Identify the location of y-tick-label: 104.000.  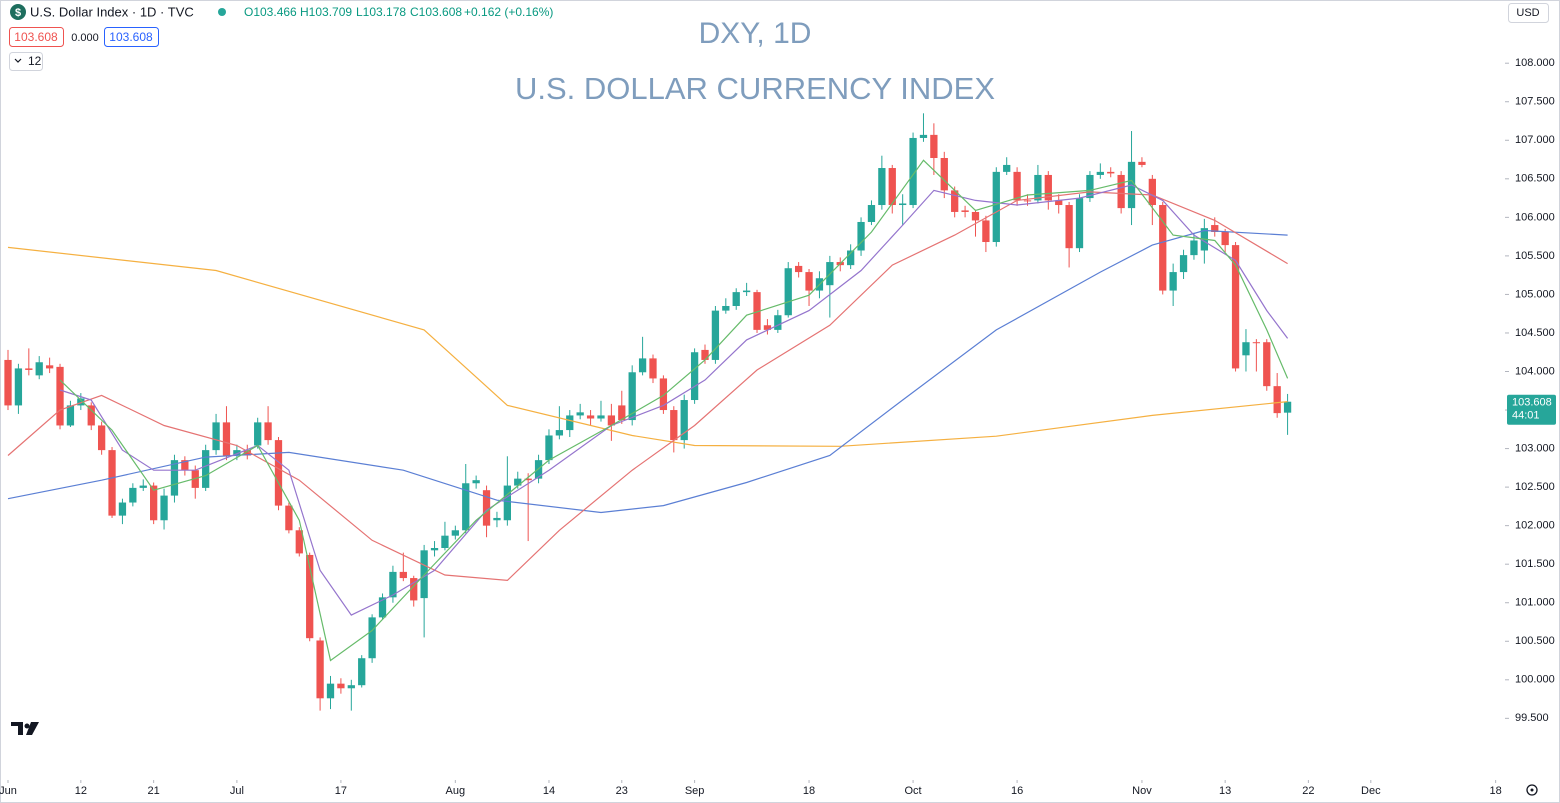
(1535, 371).